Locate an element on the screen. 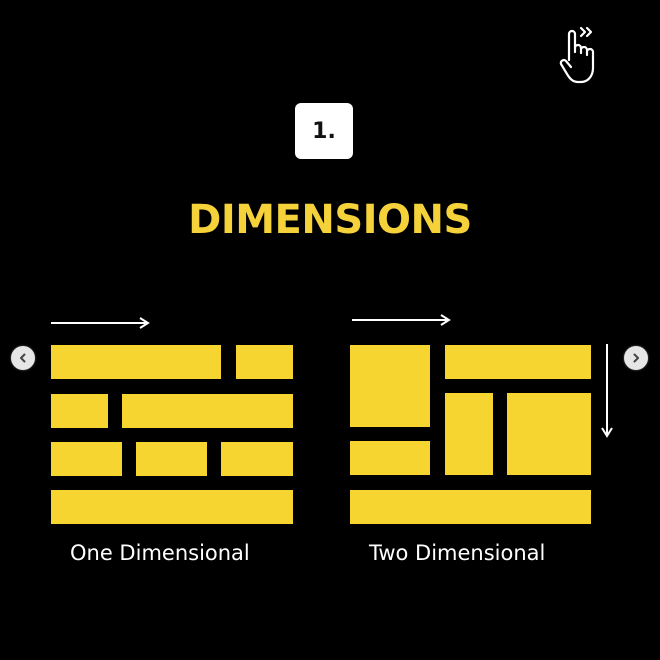  chevron-right-icon is located at coordinates (636, 358).